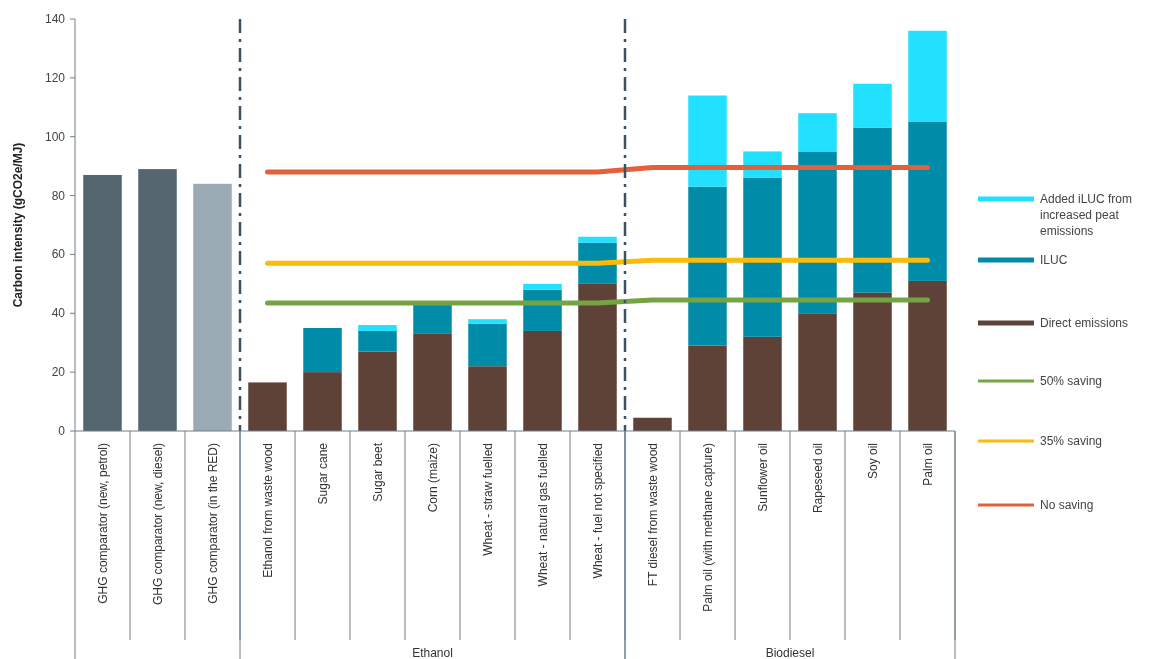  I want to click on x-tick-label: Wheat - natural gas fuelled, so click(542, 515).